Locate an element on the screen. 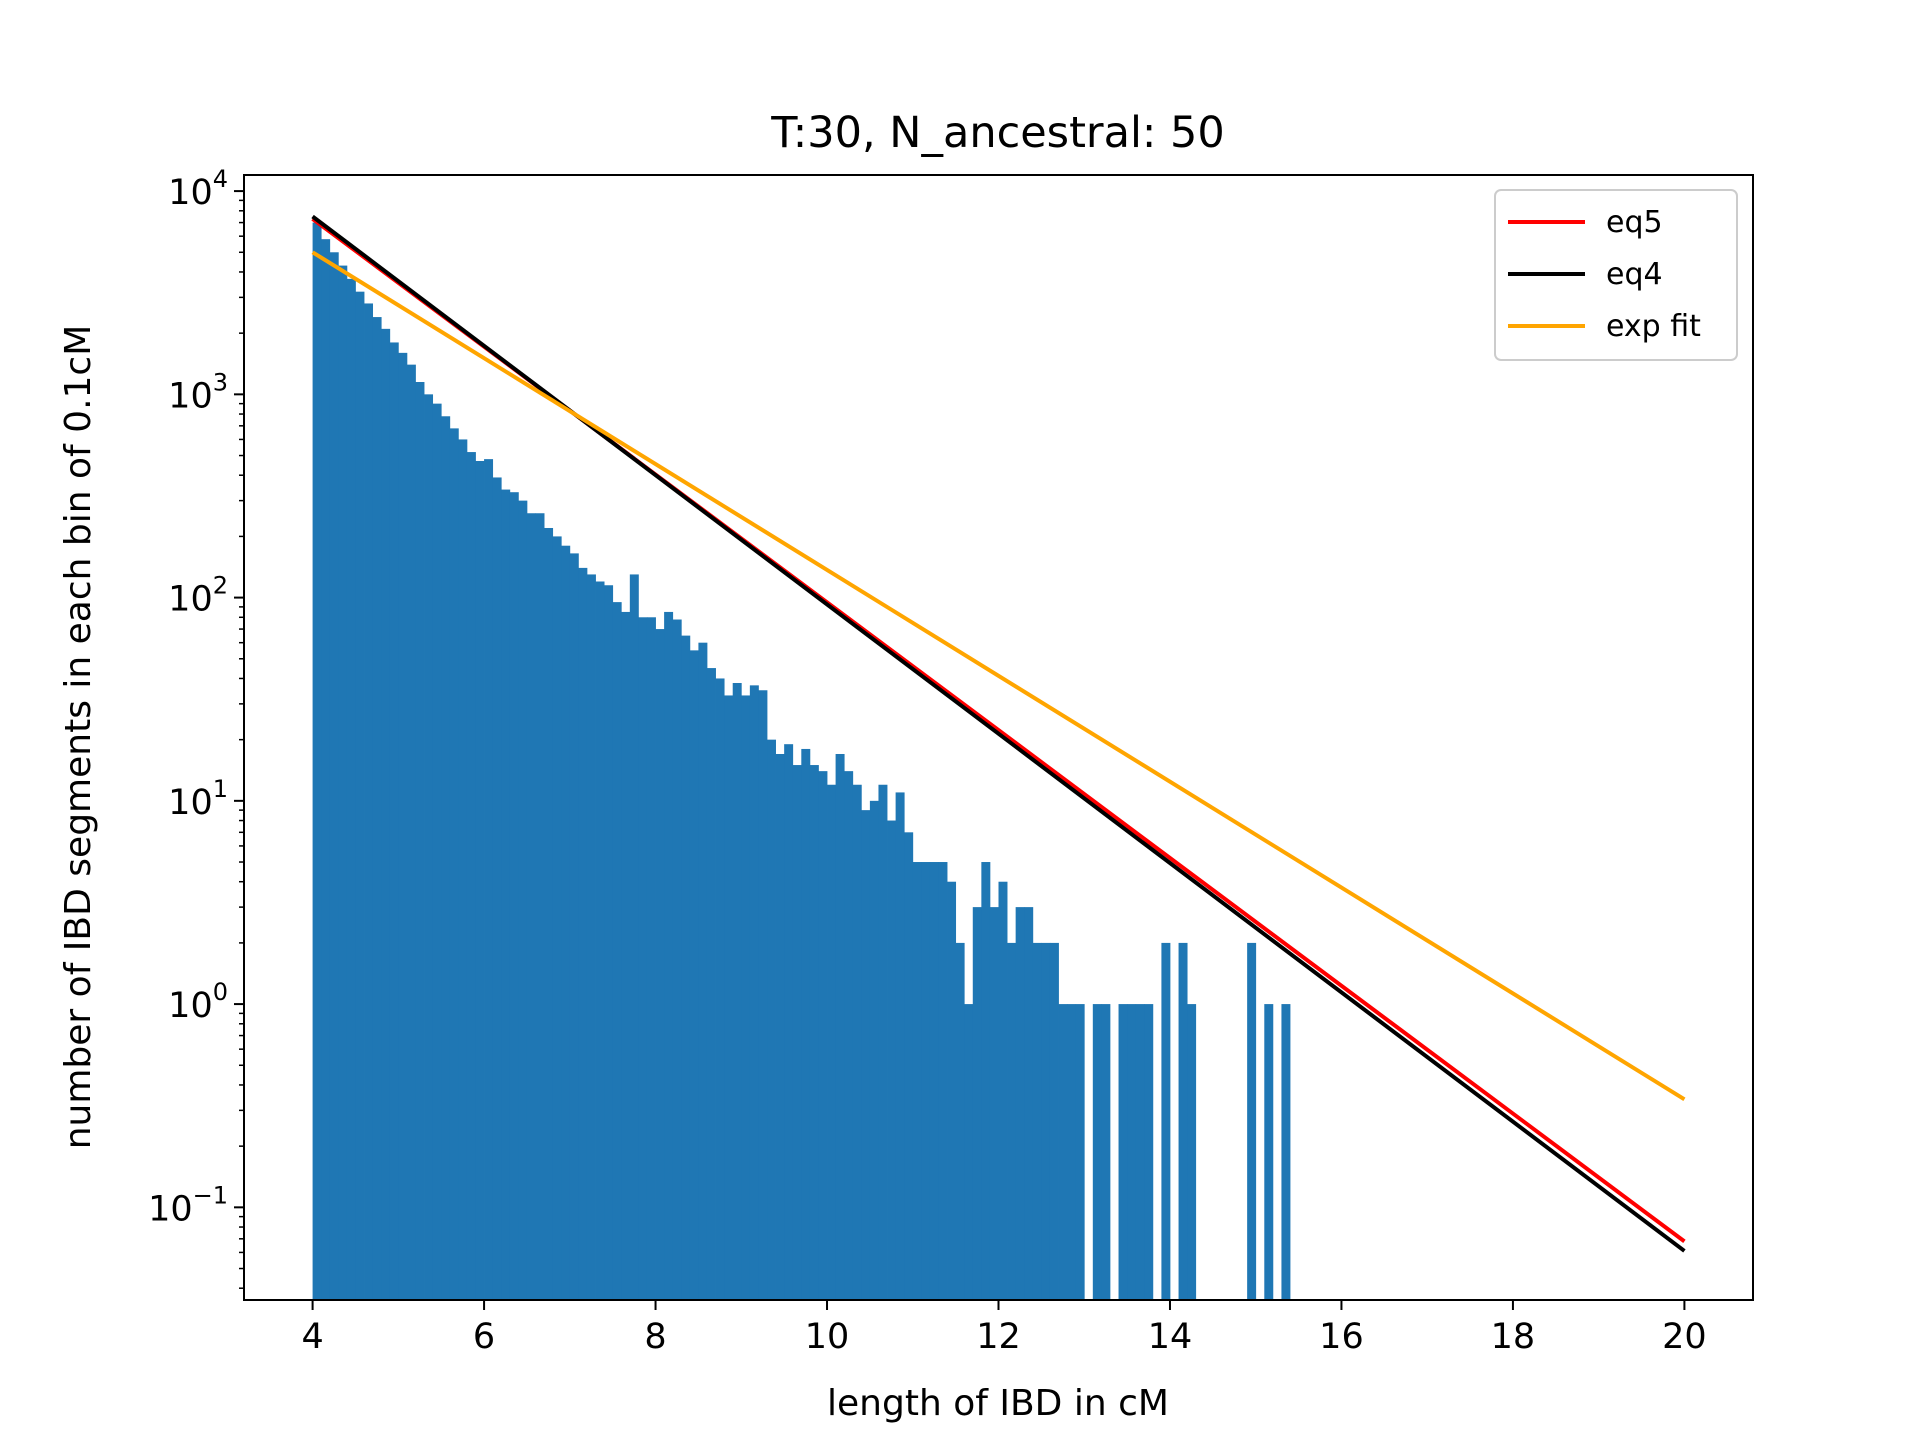 Image resolution: width=1920 pixels, height=1440 pixels. legend-label-eq5: eq5 is located at coordinates (1634, 222).